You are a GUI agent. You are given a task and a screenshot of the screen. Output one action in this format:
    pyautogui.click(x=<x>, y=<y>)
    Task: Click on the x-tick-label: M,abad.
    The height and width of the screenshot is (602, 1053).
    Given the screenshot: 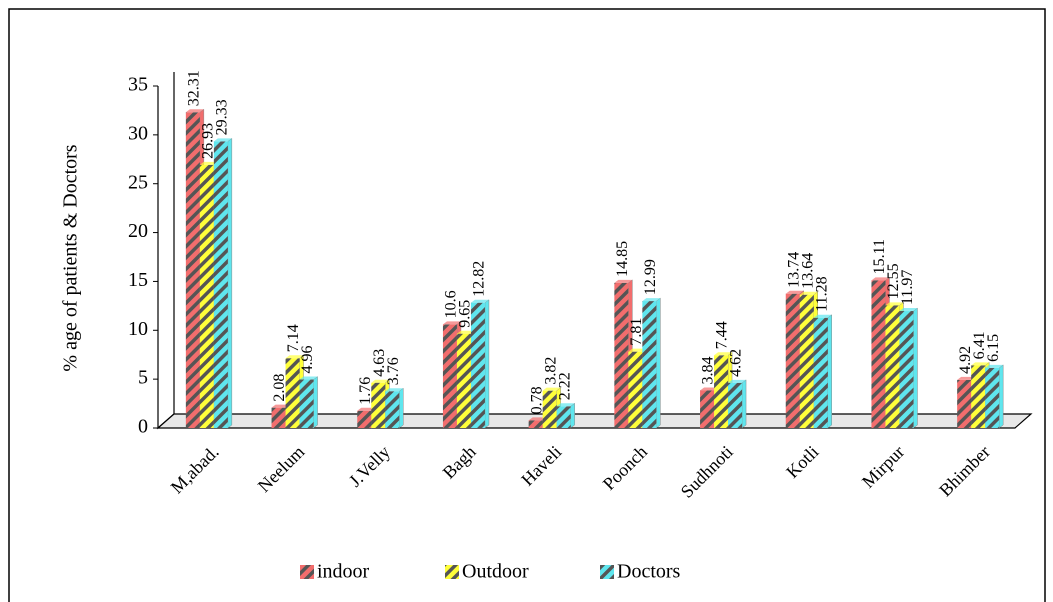 What is the action you would take?
    pyautogui.click(x=195, y=470)
    